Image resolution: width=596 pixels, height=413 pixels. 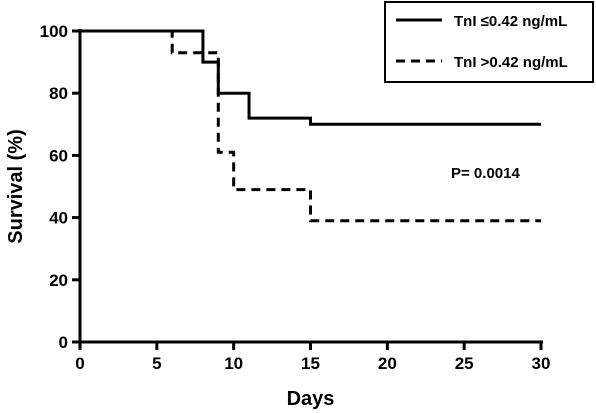 I want to click on p-value-annotation: P= 0.0014, so click(x=485, y=173).